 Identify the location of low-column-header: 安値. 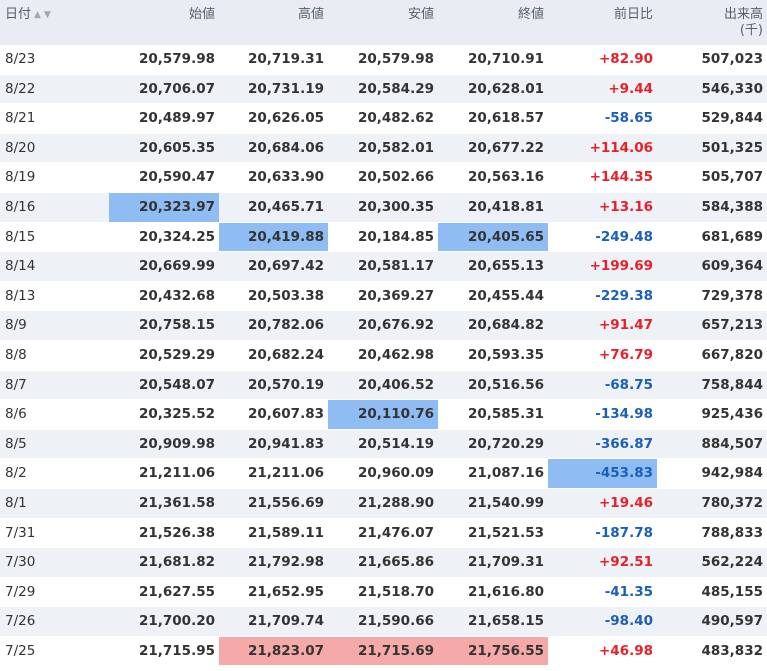
(420, 14).